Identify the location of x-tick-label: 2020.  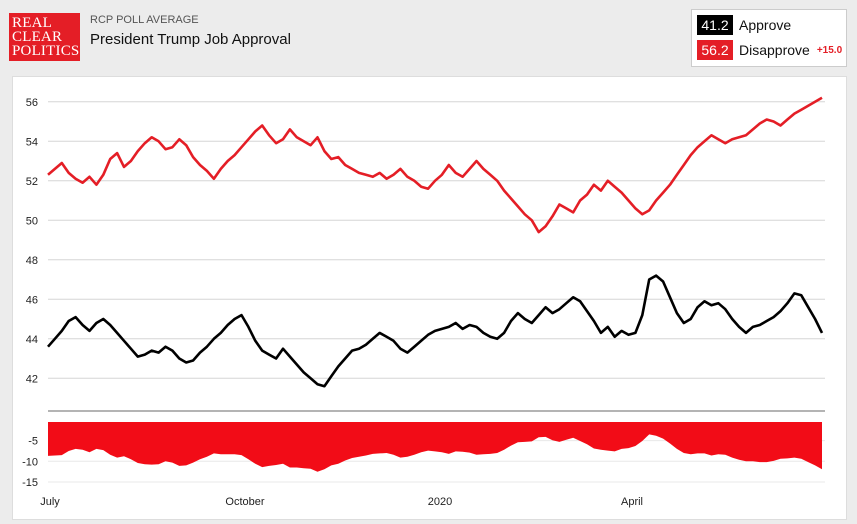
(440, 502).